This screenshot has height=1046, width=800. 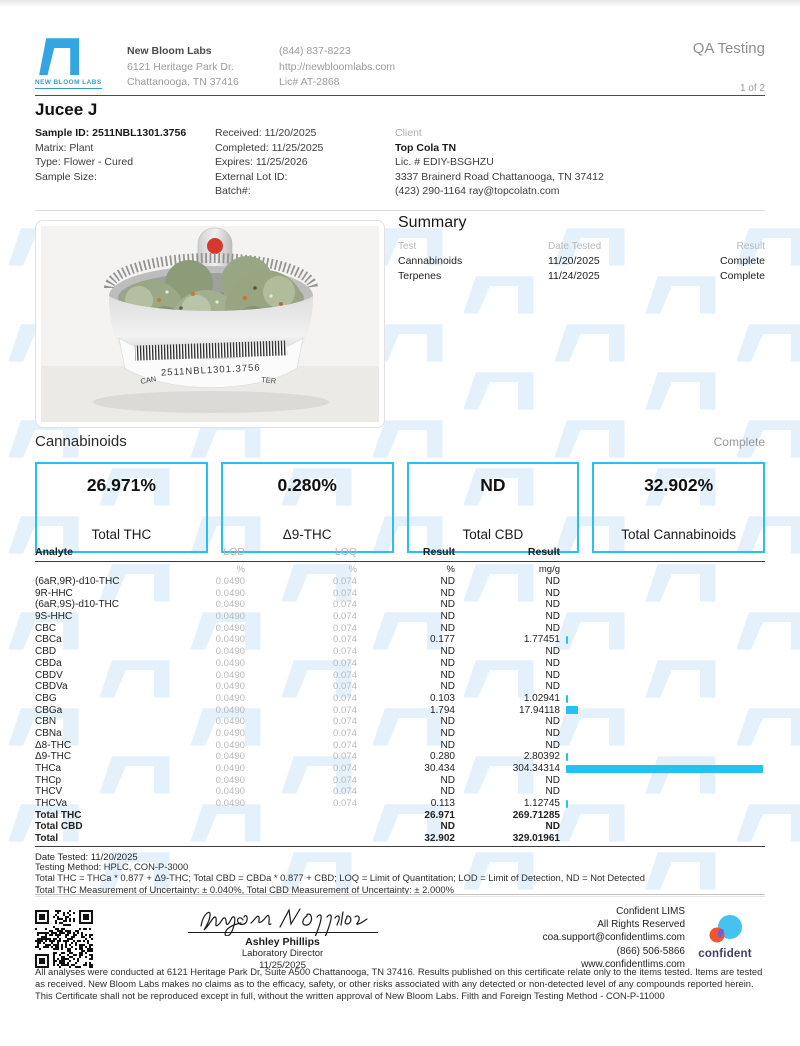 What do you see at coordinates (68, 84) in the screenshot?
I see `lab-logo-caption: NEW BLOOM LABS` at bounding box center [68, 84].